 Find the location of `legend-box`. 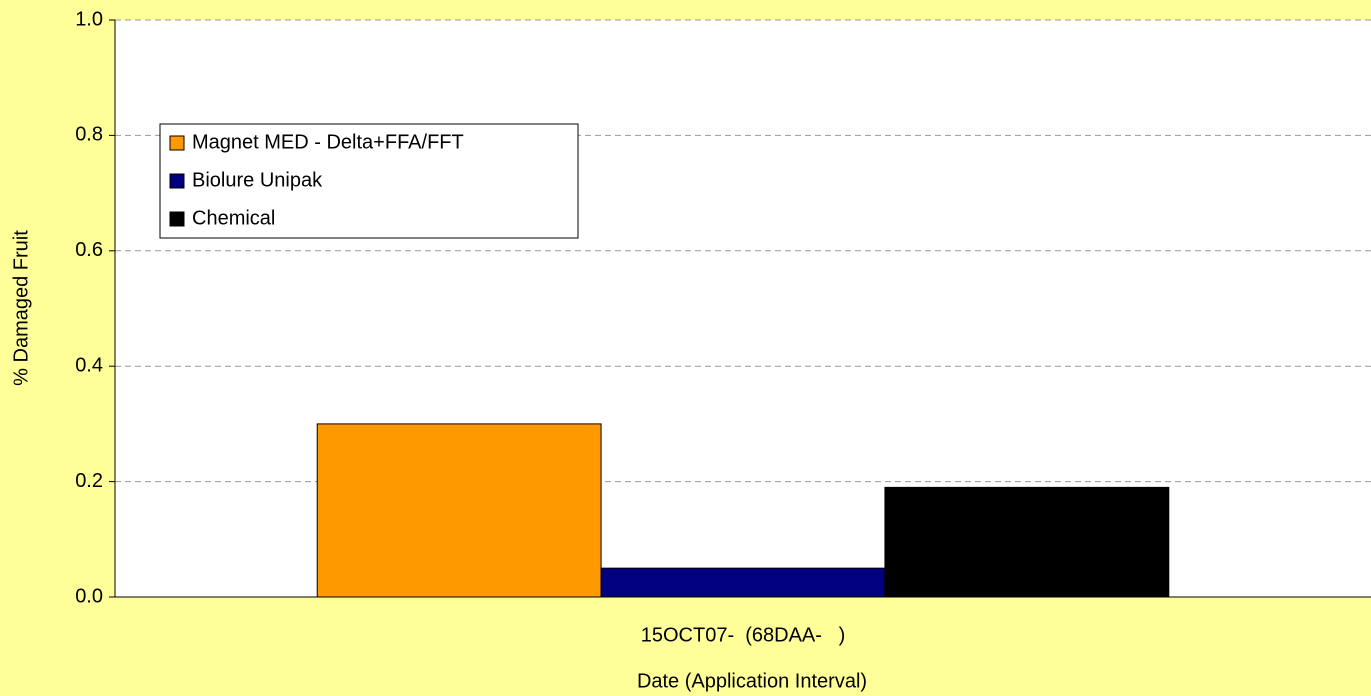

legend-box is located at coordinates (369, 181).